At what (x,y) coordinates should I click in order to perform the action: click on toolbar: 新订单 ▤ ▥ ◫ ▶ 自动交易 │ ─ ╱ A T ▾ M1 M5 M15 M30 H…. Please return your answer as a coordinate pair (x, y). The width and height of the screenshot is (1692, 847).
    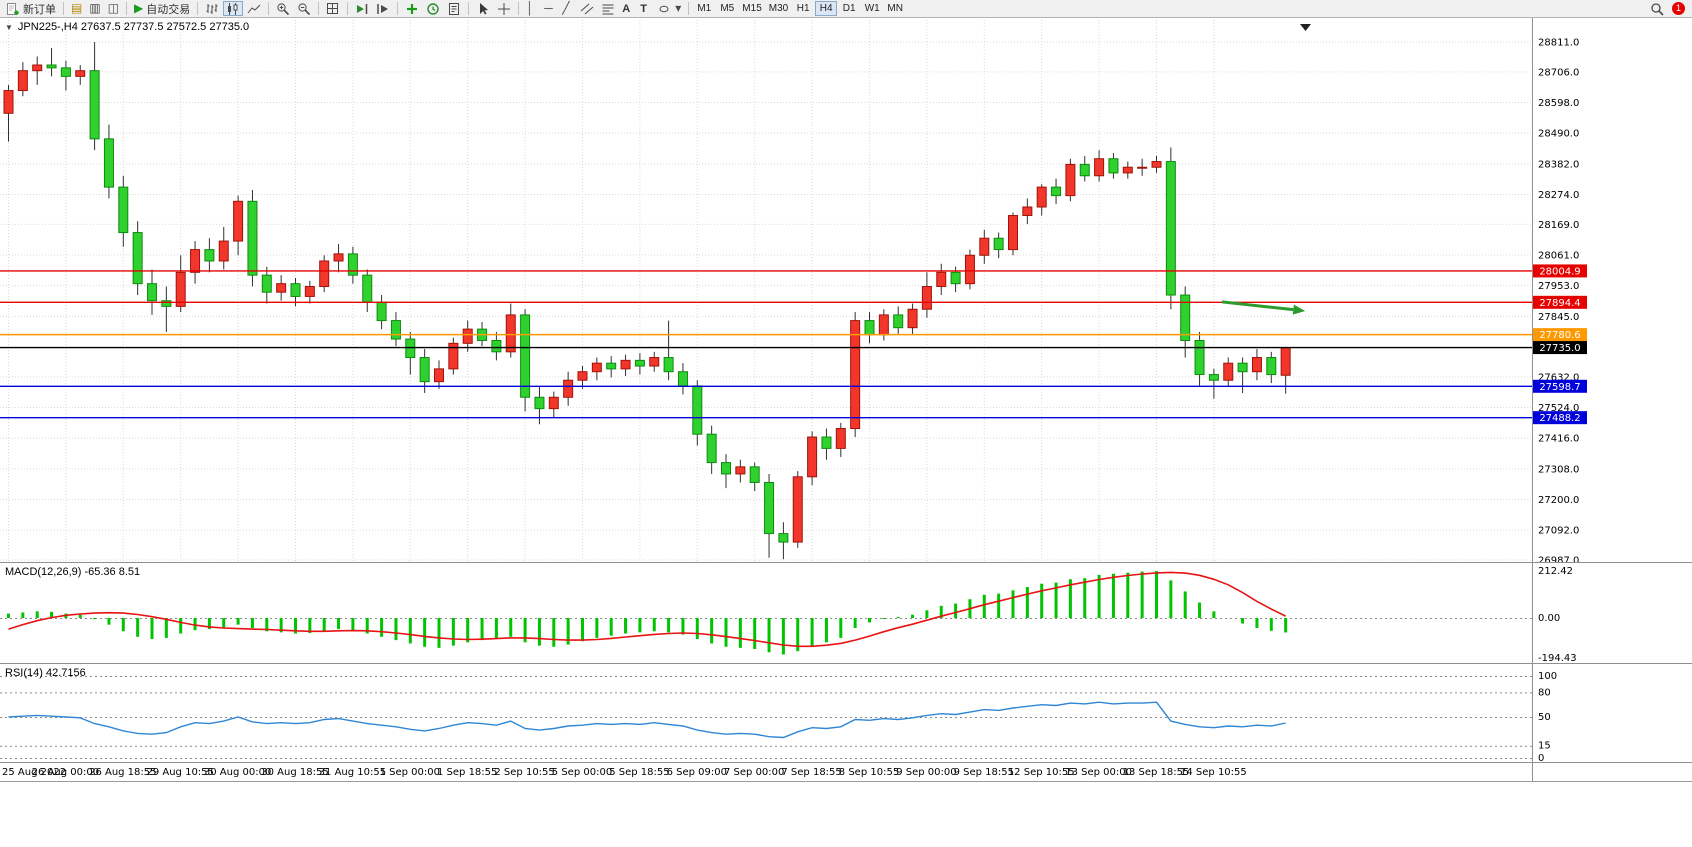
    Looking at the image, I should click on (846, 9).